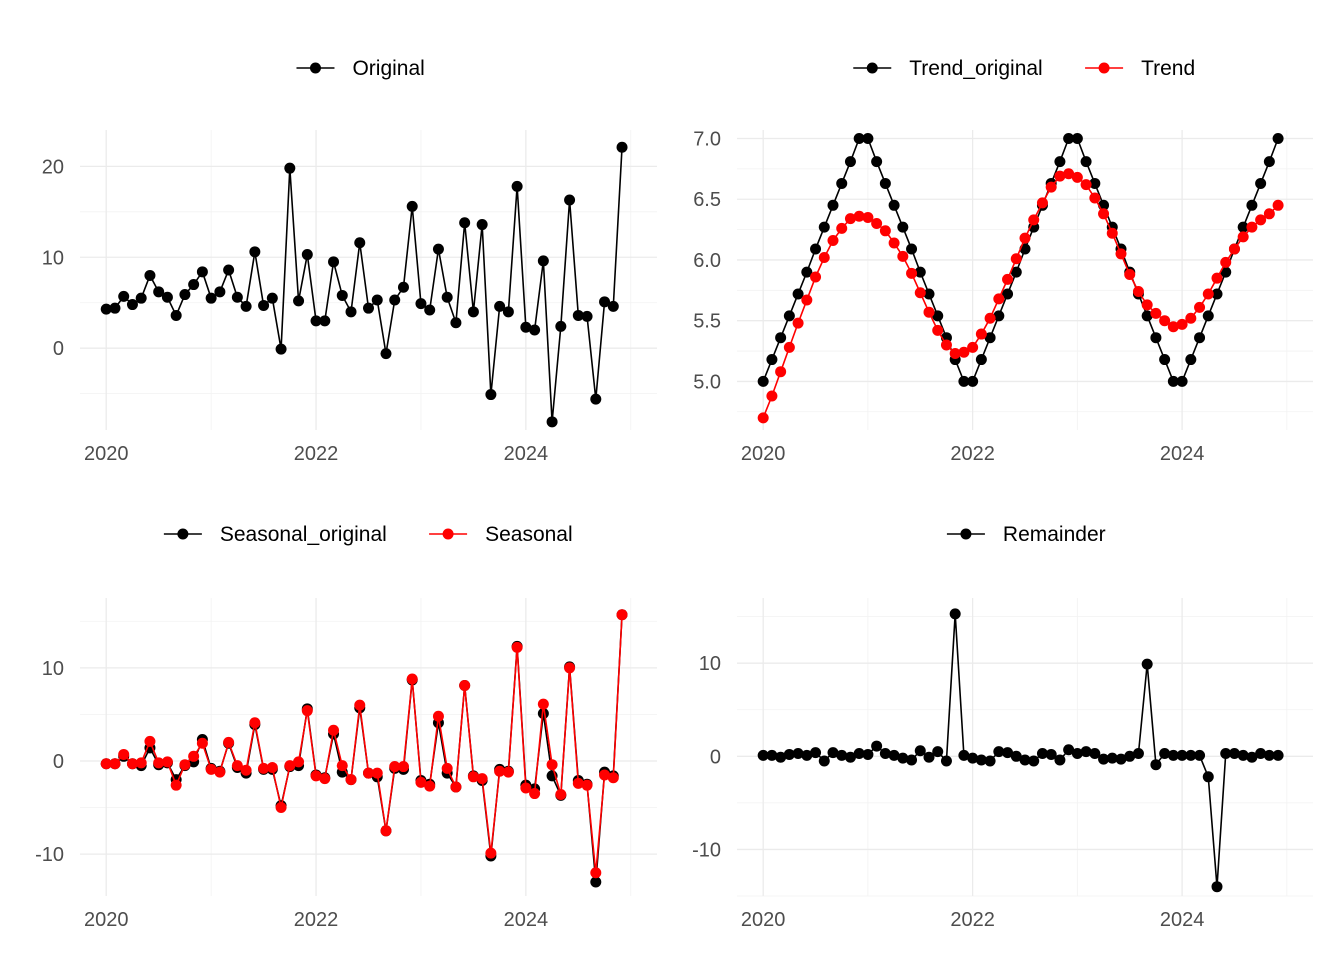 Image resolution: width=1344 pixels, height=960 pixels. Describe the element at coordinates (360, 68) in the screenshot. I see `legend: Original` at that location.